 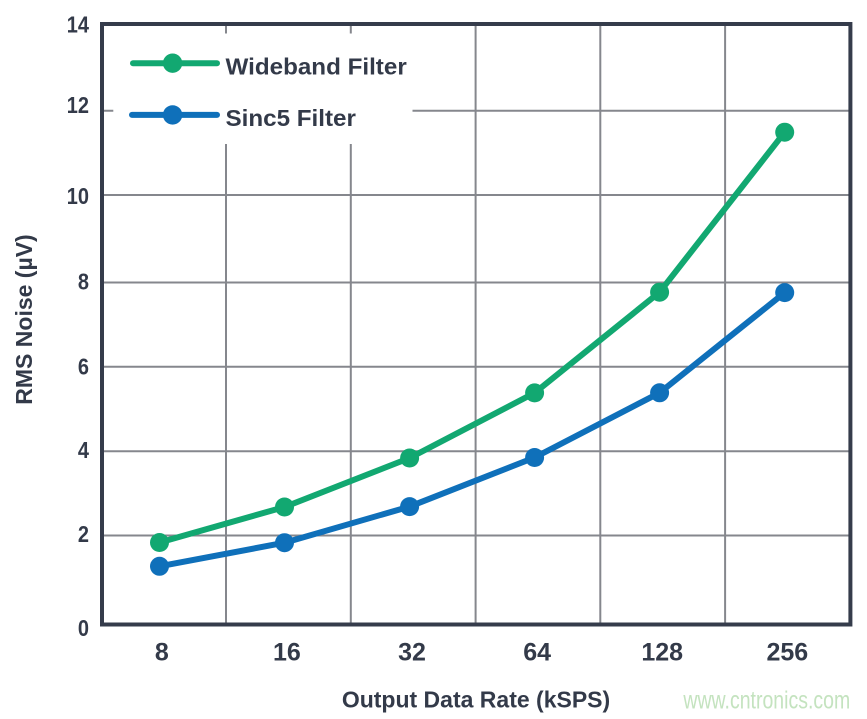 I want to click on svg-text: Wideband Filter, so click(x=316, y=67).